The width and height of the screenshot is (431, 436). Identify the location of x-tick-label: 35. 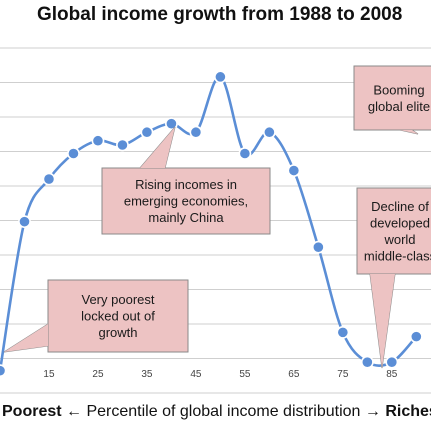
(147, 374).